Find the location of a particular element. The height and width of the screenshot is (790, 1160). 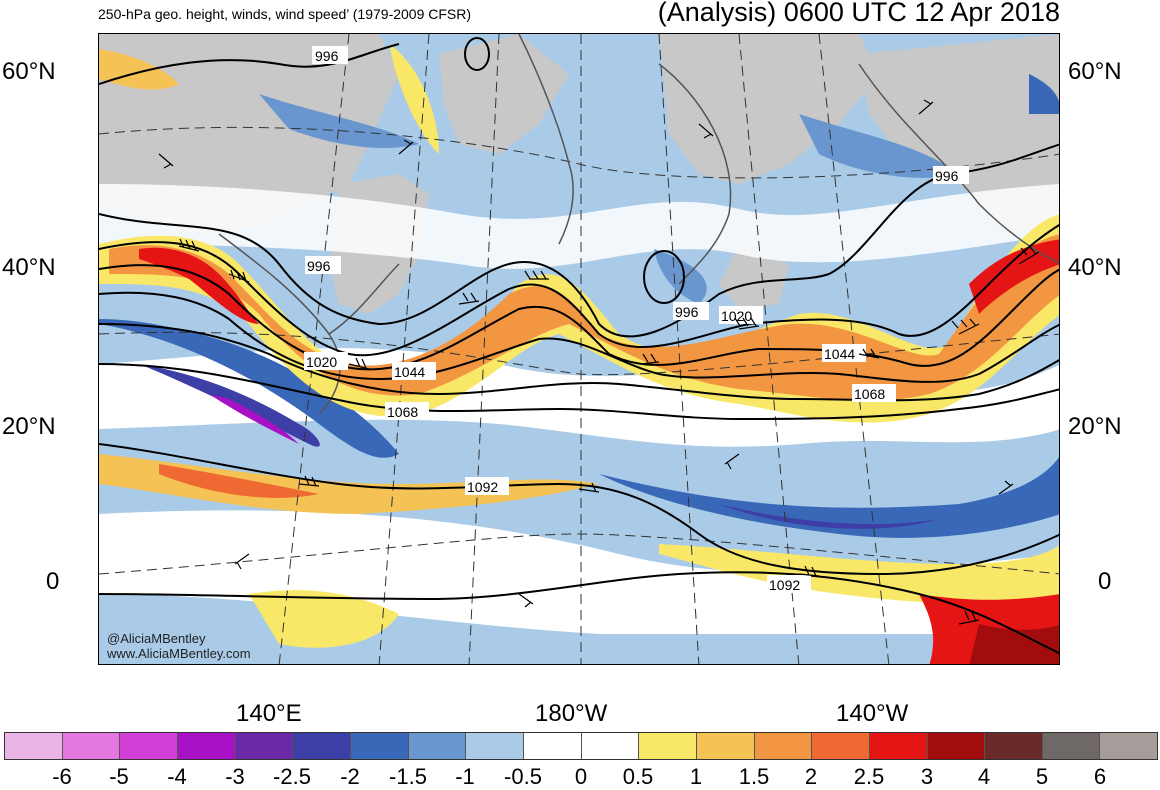

colorbar-tick: -2.5 is located at coordinates (292, 776).